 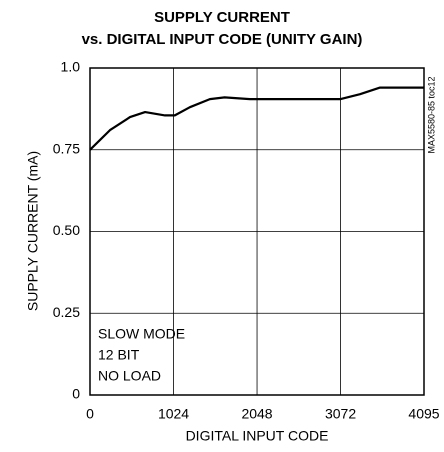 What do you see at coordinates (257, 436) in the screenshot?
I see `x-axis-label: DIGITAL INPUT CODE` at bounding box center [257, 436].